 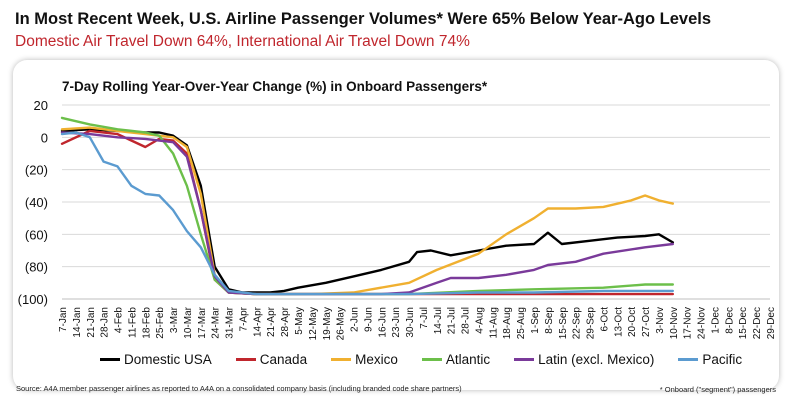 I want to click on x-tick-label: 9-Jun, so click(x=368, y=319).